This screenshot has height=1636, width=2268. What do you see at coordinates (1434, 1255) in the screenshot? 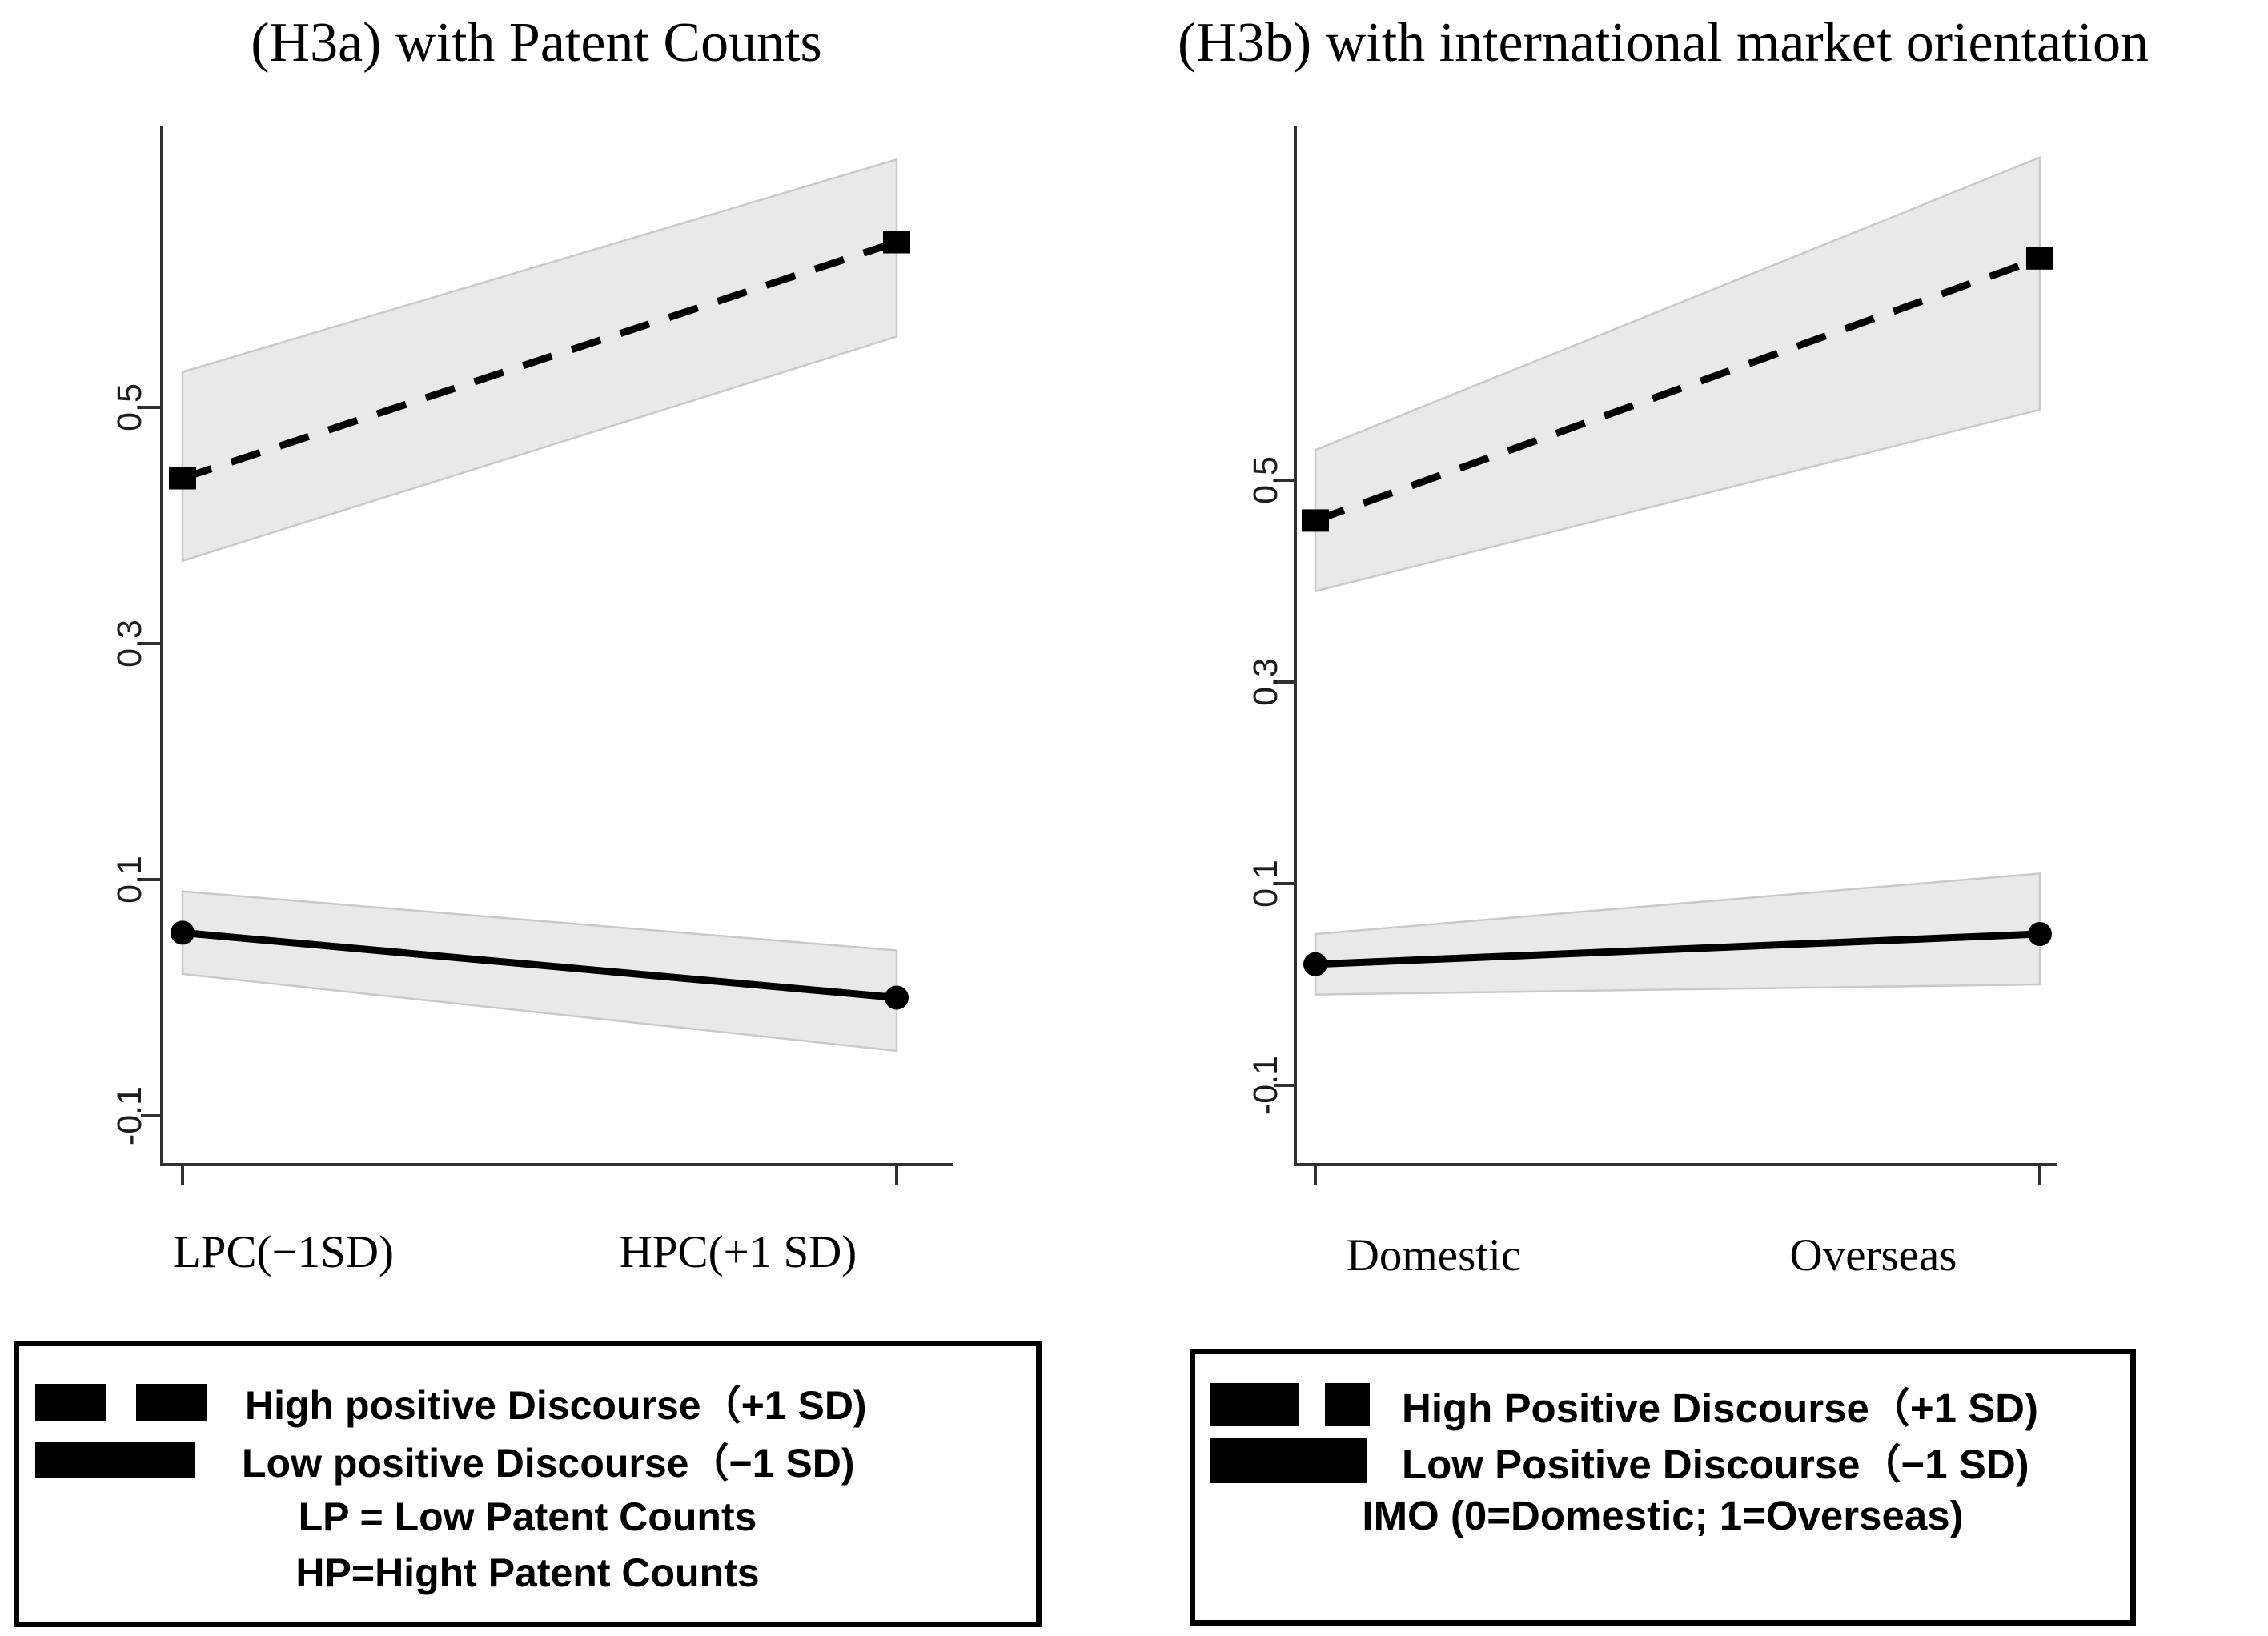
I see `x-axis-category-label: Domestic` at bounding box center [1434, 1255].